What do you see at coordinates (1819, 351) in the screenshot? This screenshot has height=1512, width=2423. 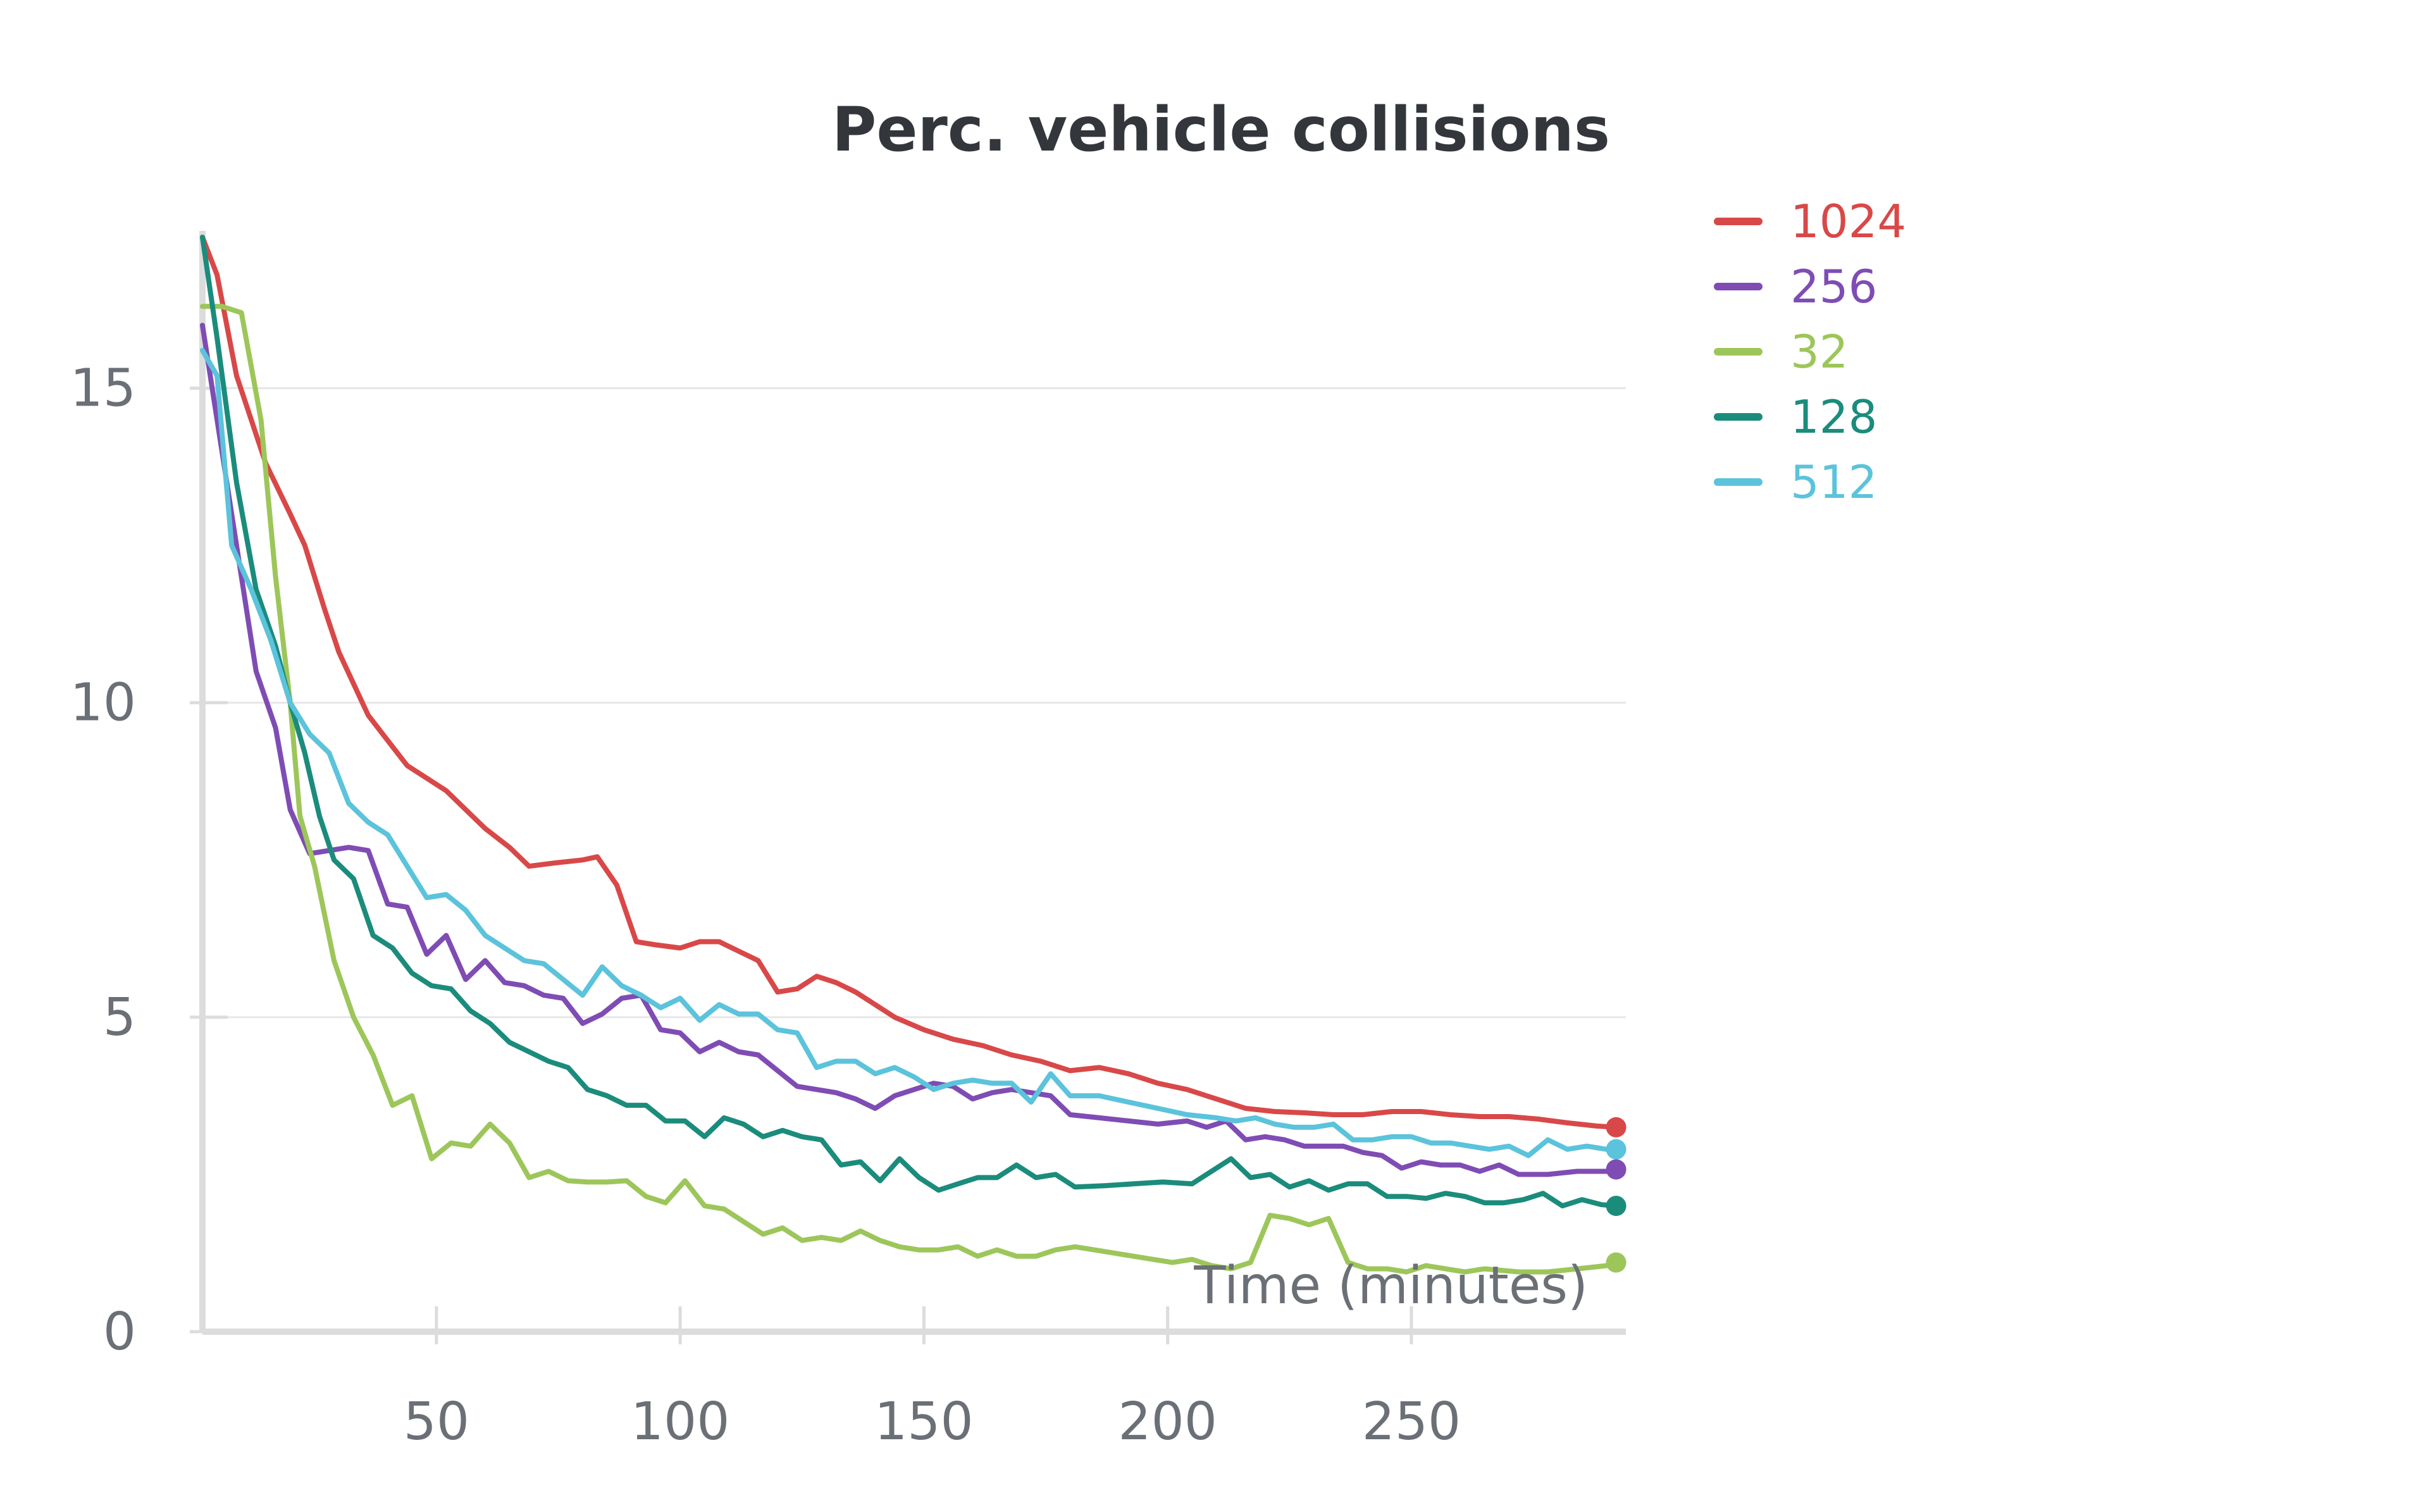 I see `legend-label: 32` at bounding box center [1819, 351].